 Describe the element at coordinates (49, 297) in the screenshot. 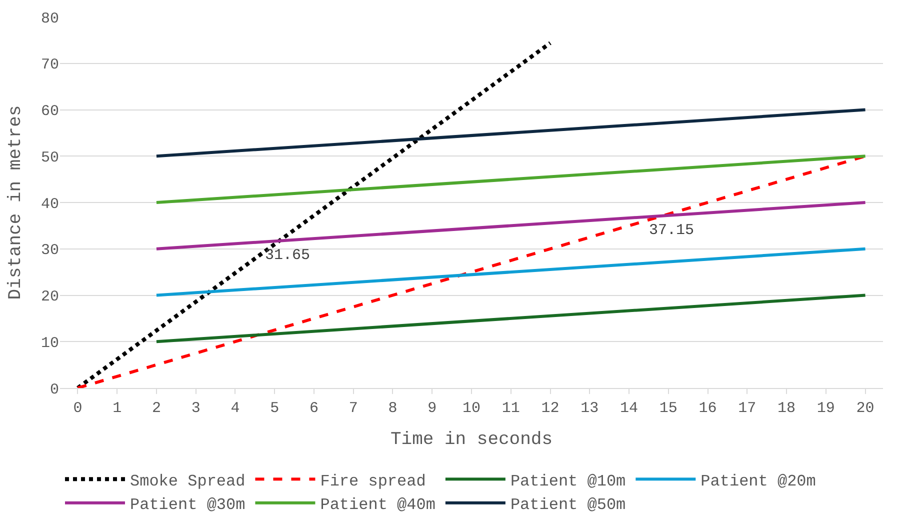

I see `y-tick-label: 20` at that location.